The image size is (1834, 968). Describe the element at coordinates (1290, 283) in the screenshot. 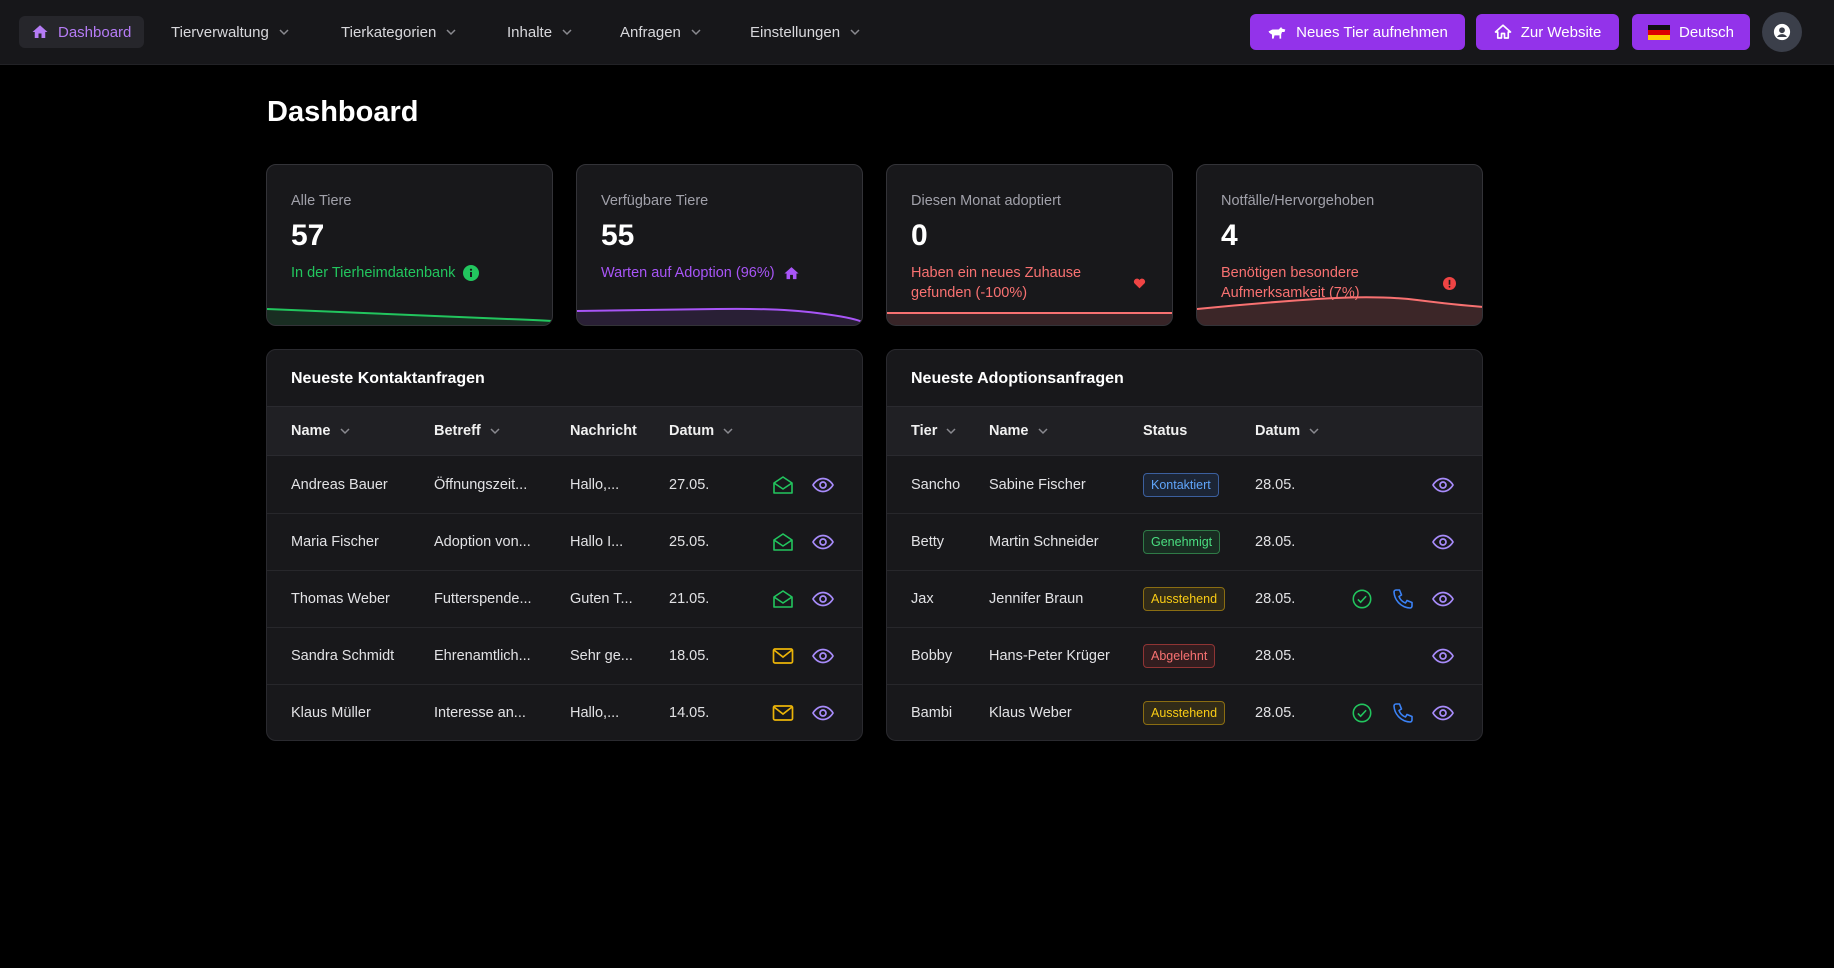

I see `stat-subtext-label: Benötigen besondere Aufmerksamkeit (7%)` at that location.